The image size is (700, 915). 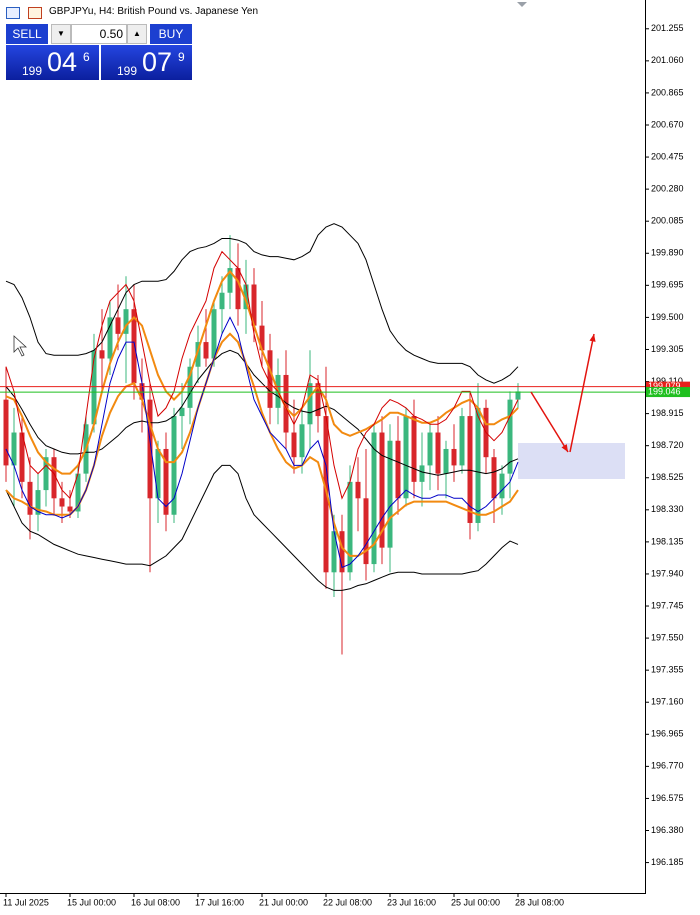 I want to click on x-tick-label: 17 Jul 16:00, so click(x=219, y=902).